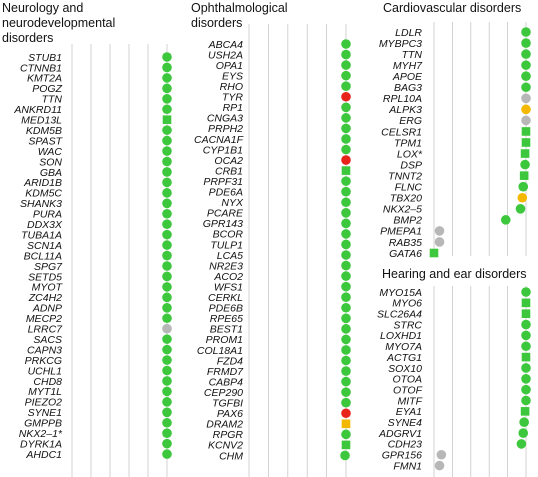 This screenshot has height=477, width=538. I want to click on panel-title: Cardiovascular disorders, so click(452, 8).